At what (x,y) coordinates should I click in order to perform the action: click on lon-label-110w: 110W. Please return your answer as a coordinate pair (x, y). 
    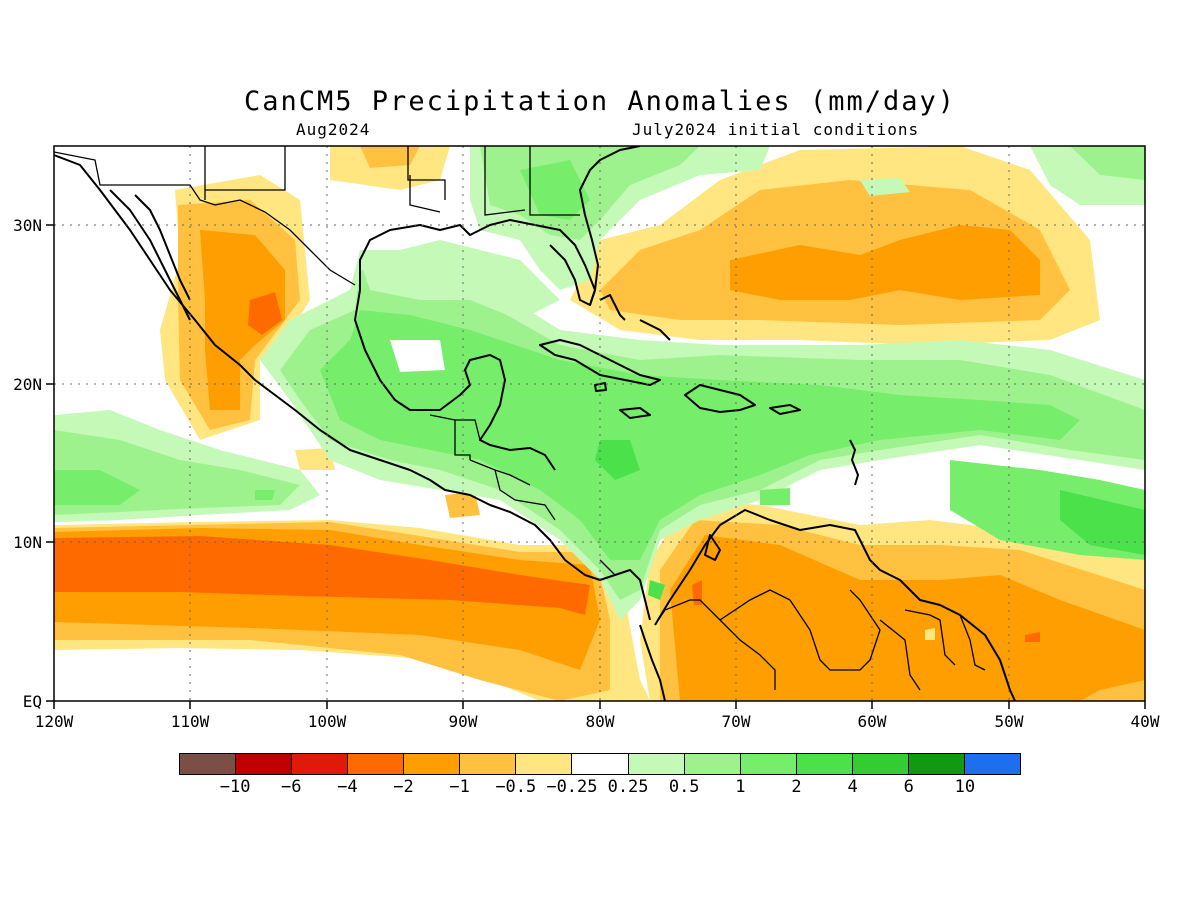
    Looking at the image, I should click on (190, 721).